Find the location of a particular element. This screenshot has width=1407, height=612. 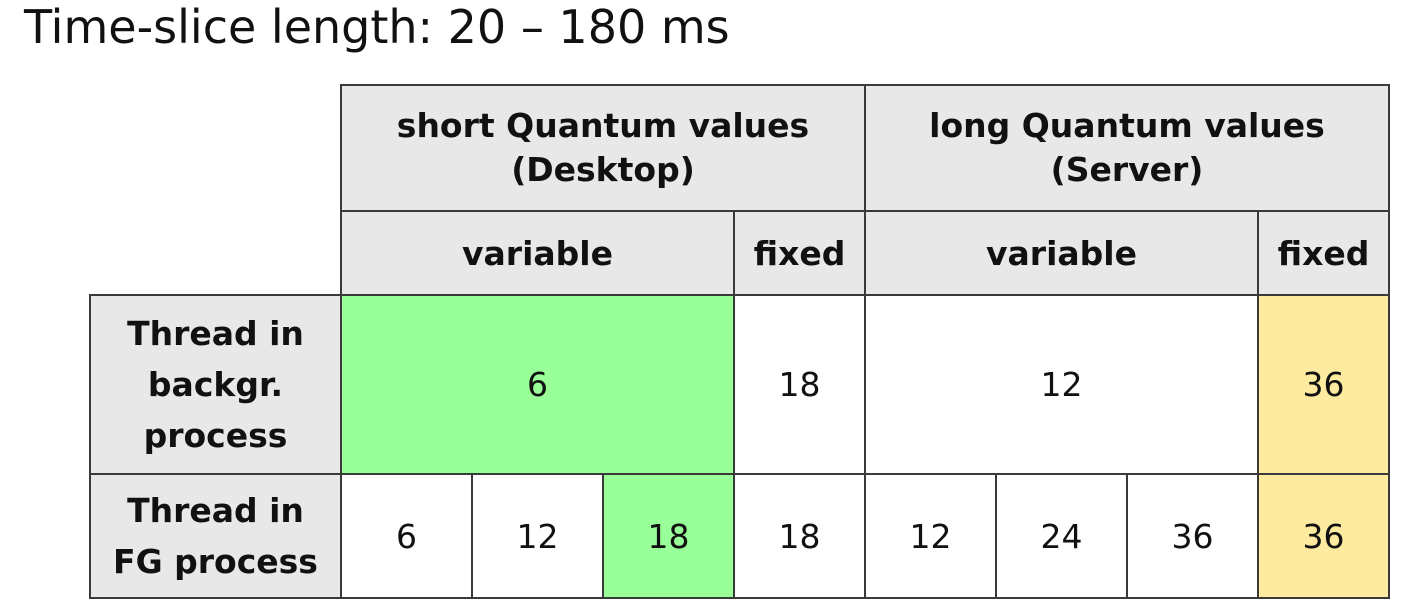

subheader-short-variable: variable is located at coordinates (537, 253).